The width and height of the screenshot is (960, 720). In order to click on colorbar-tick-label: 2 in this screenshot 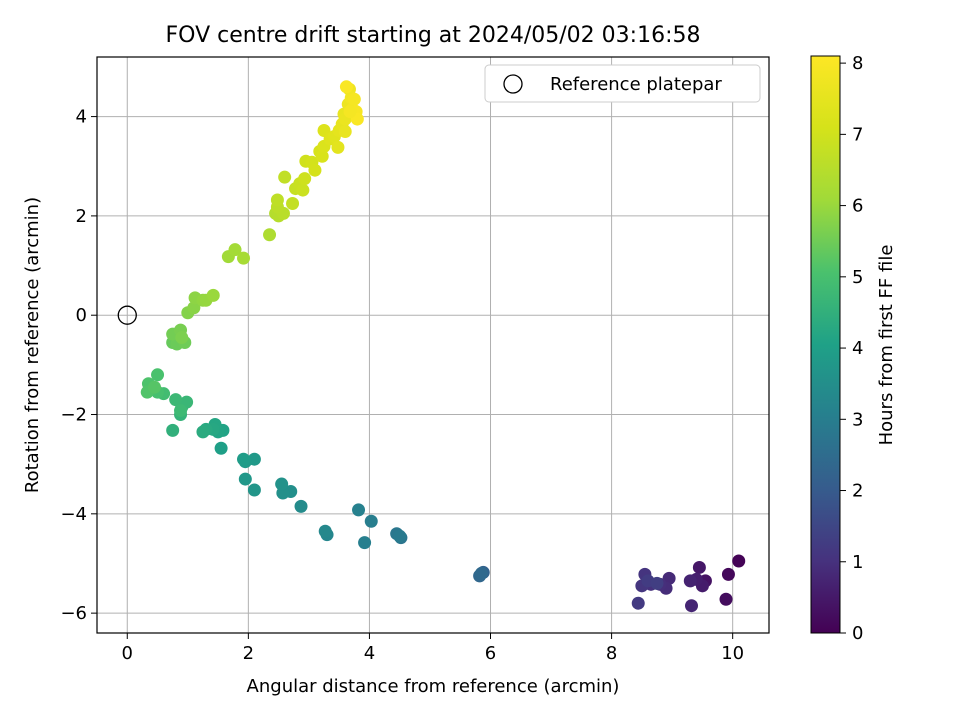, I will do `click(857, 491)`.